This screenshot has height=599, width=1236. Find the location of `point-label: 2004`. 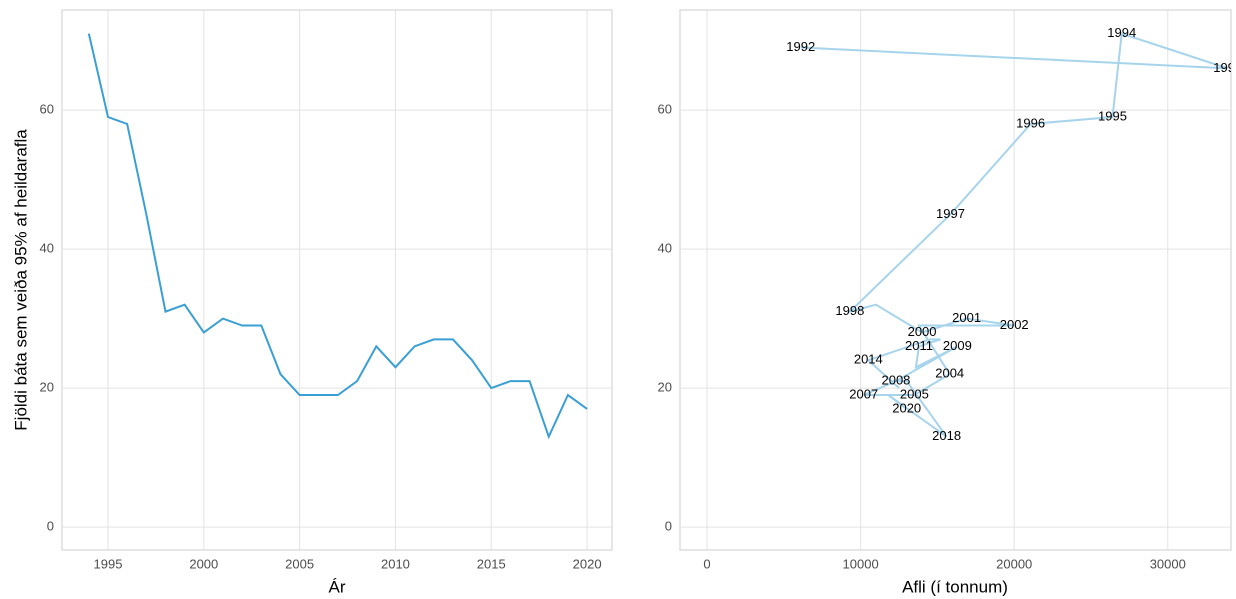

point-label: 2004 is located at coordinates (949, 373).